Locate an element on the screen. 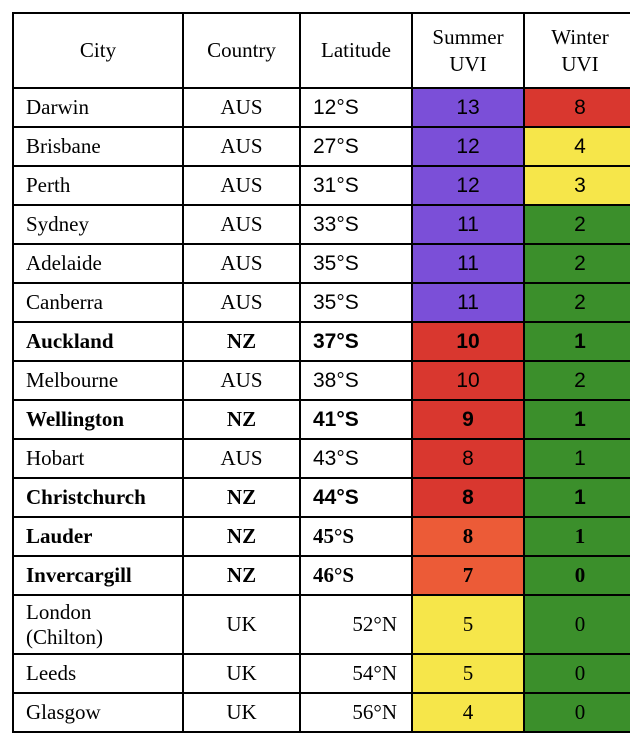  city-cell: Hobart is located at coordinates (98, 458).